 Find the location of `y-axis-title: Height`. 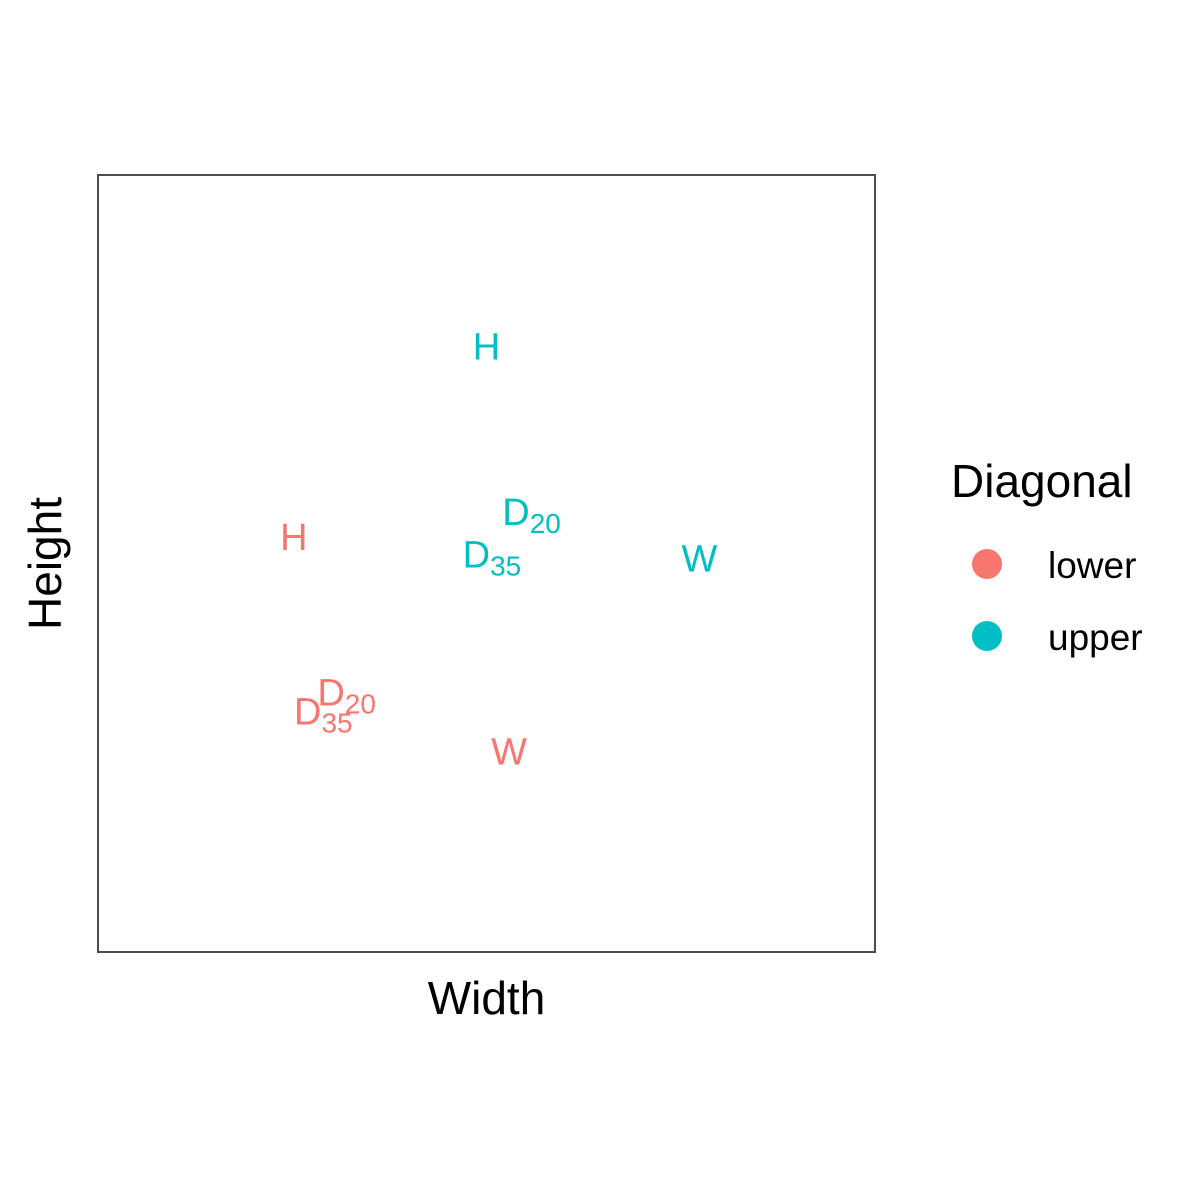

y-axis-title: Height is located at coordinates (45, 563).